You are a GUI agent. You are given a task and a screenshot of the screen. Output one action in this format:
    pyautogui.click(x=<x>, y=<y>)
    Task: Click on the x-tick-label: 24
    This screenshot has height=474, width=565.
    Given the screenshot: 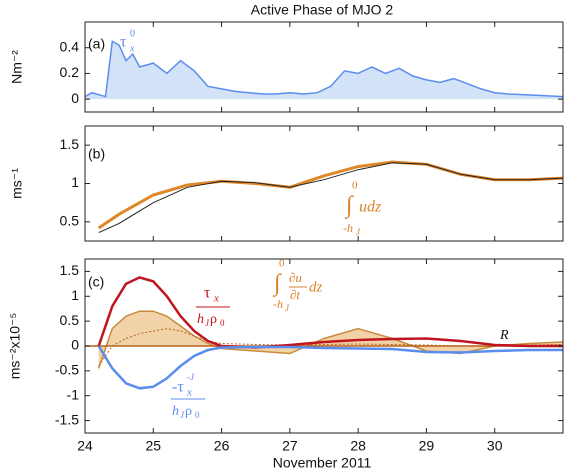 What is the action you would take?
    pyautogui.click(x=85, y=446)
    